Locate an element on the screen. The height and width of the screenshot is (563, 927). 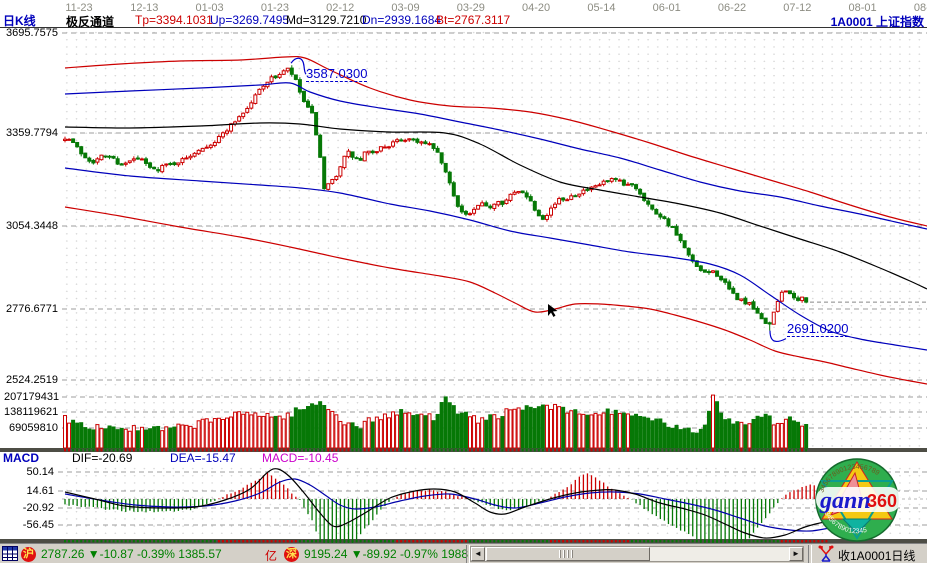
param-bt: Bt=2767.3117 is located at coordinates (473, 20).